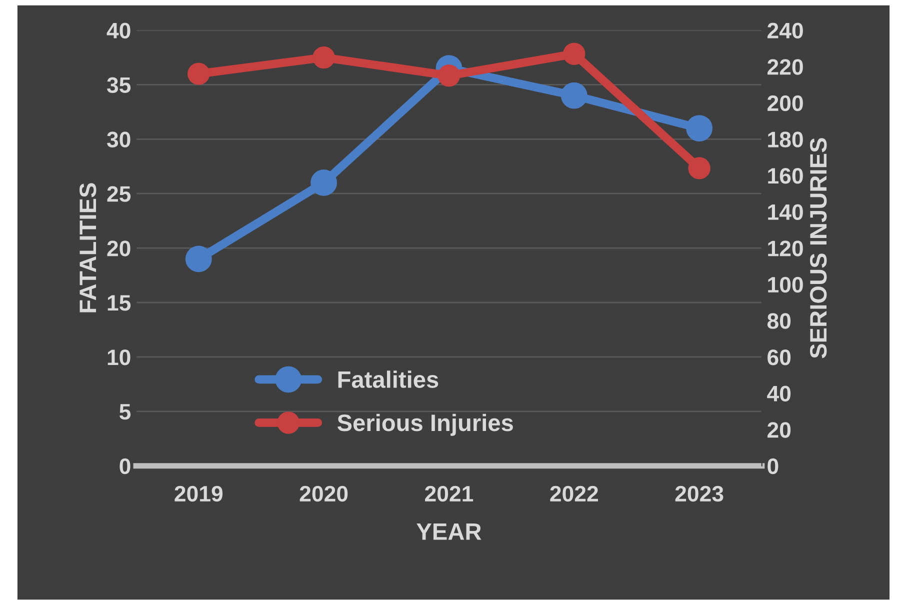 The height and width of the screenshot is (605, 907). I want to click on x-tick-label: 2020, so click(324, 494).